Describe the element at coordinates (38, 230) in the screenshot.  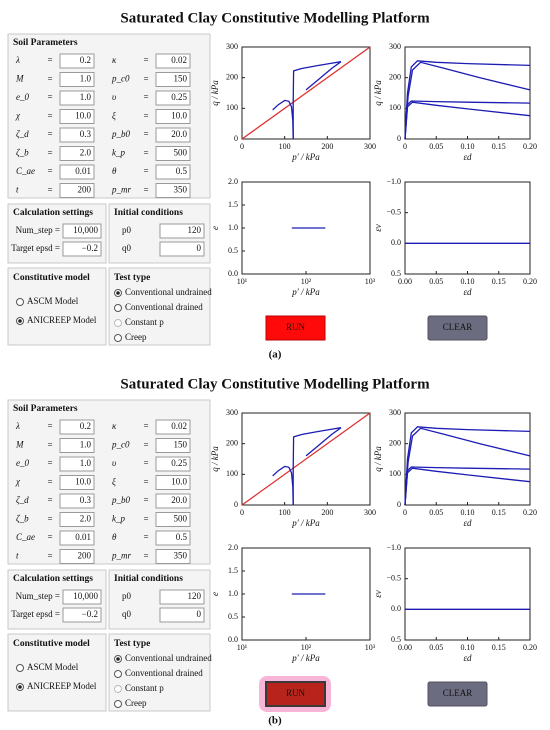
I see `setting-label: Num_step =` at that location.